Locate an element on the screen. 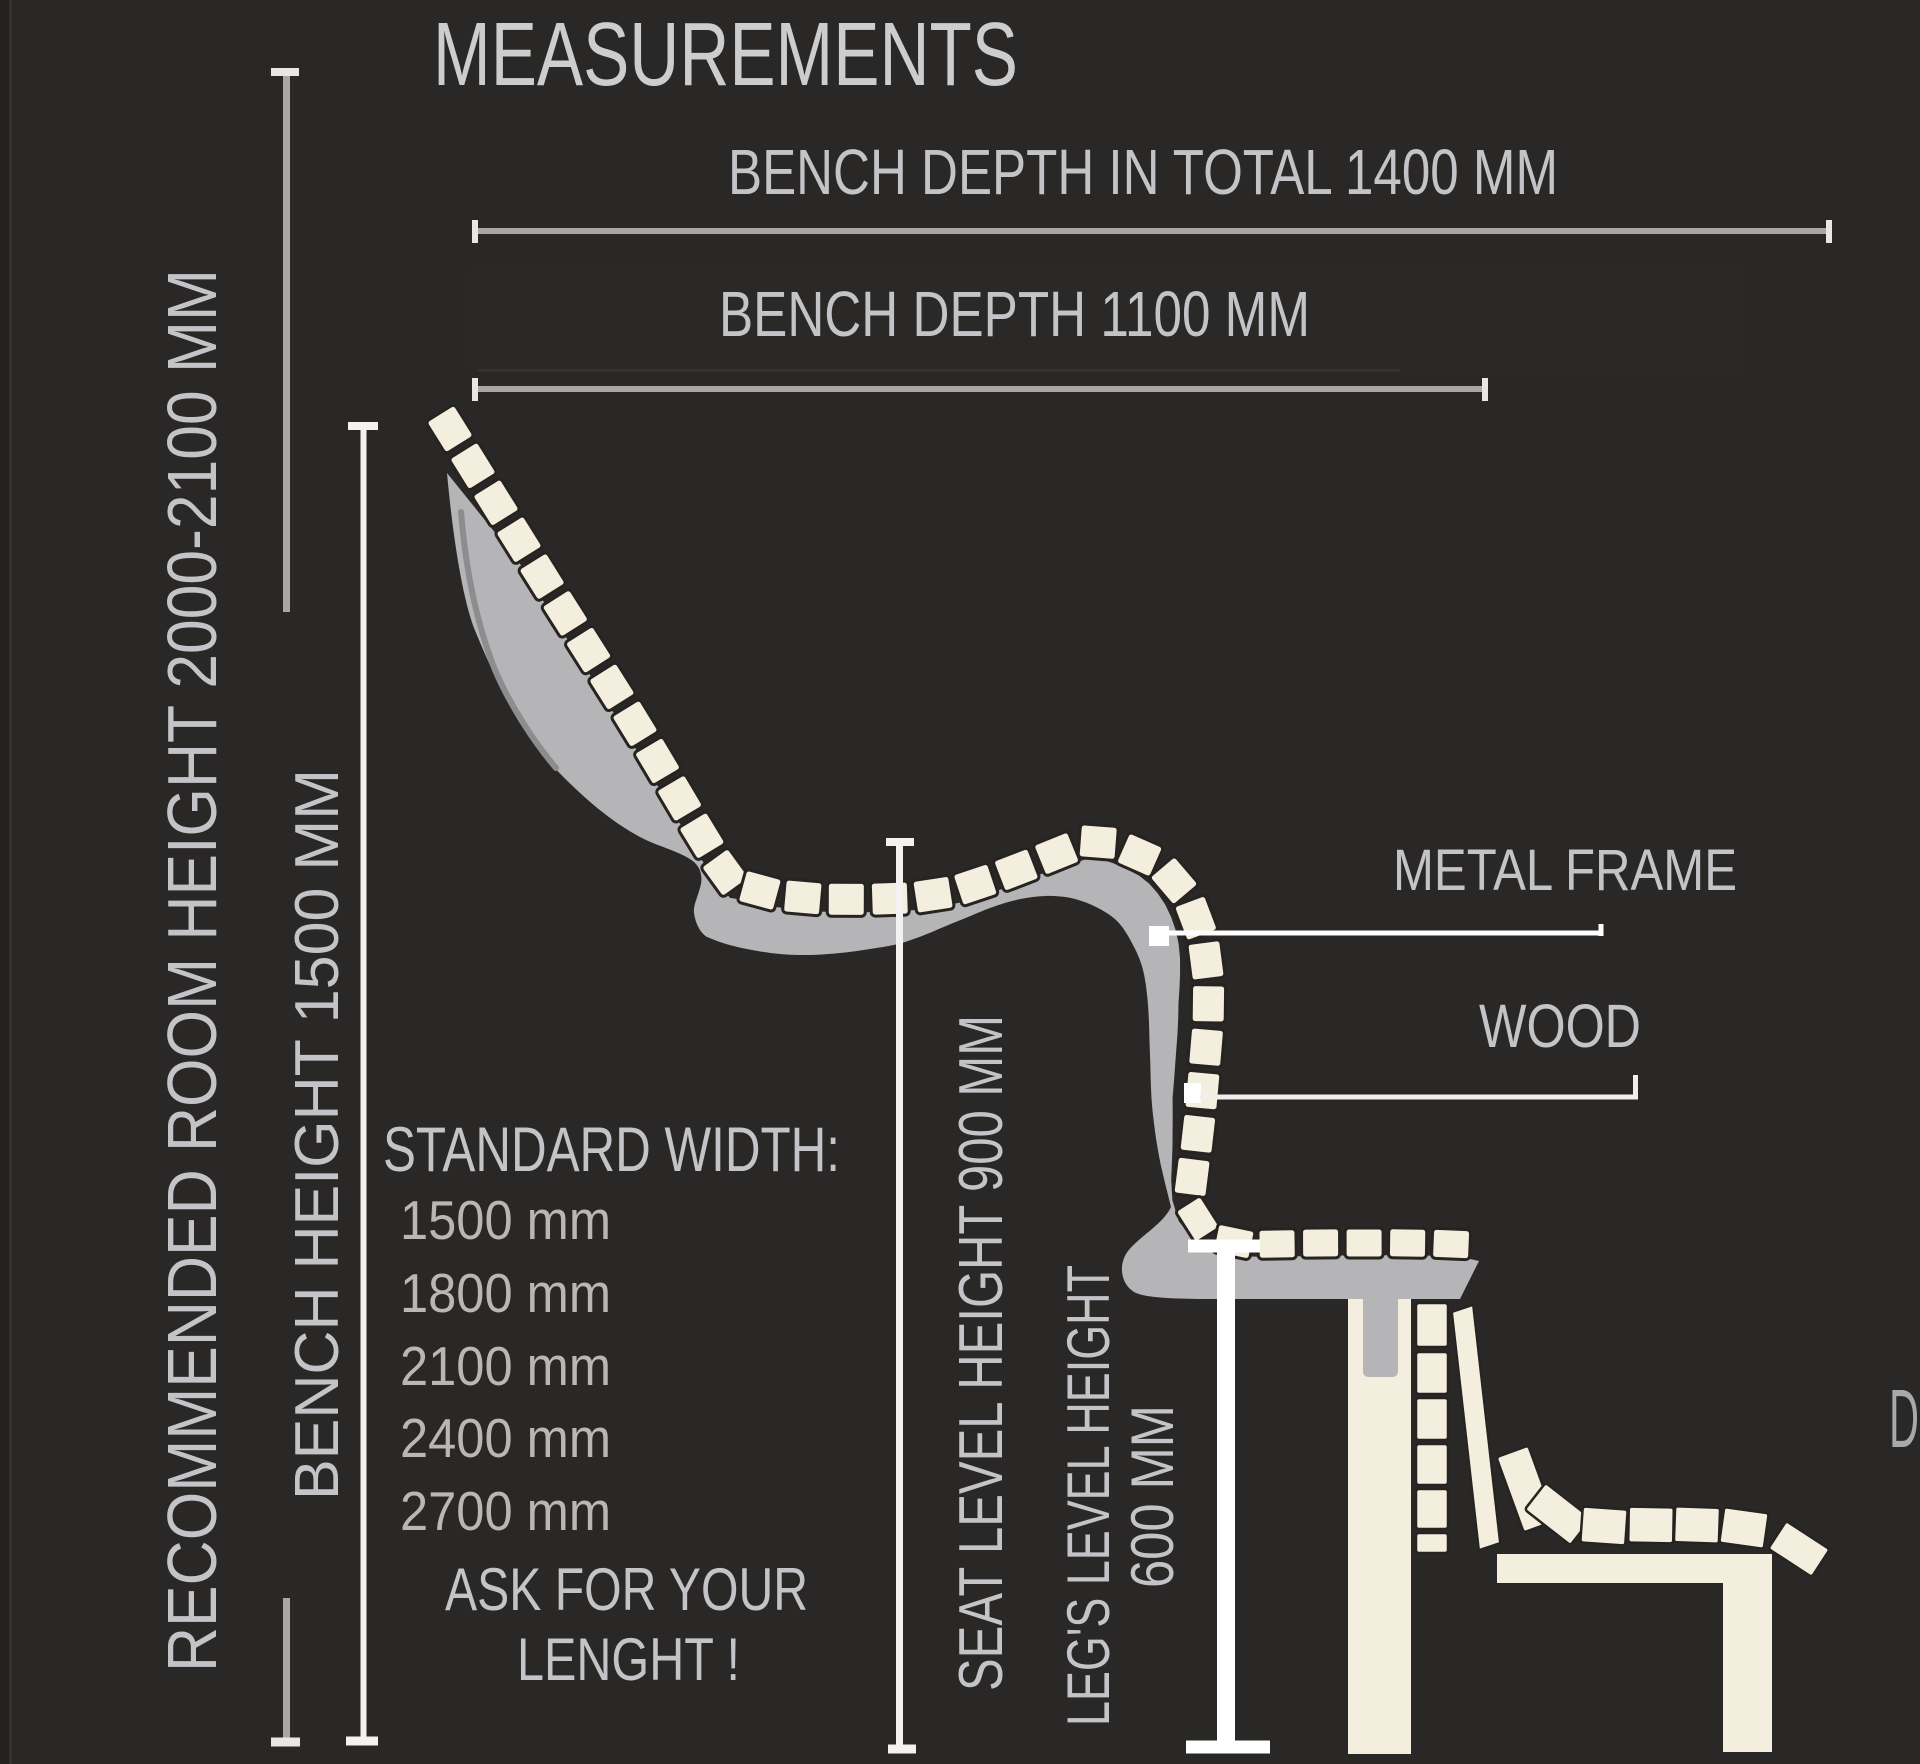 This screenshot has width=1920, height=1764. svg-text: MEASUREMENTS is located at coordinates (725, 55).